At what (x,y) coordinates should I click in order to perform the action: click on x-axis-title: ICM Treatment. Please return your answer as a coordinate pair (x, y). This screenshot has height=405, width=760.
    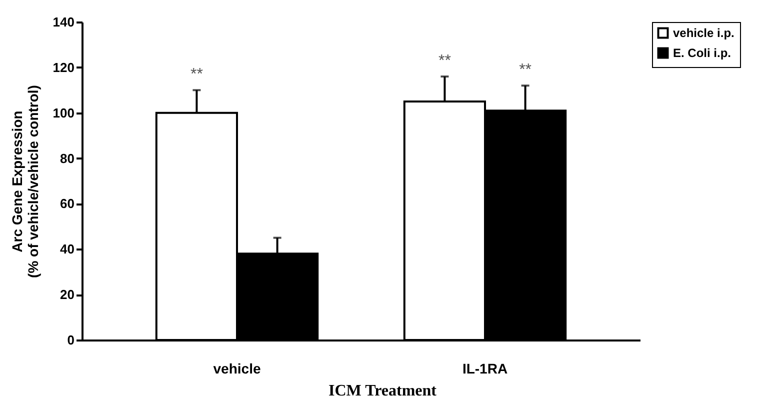
    Looking at the image, I should click on (383, 391).